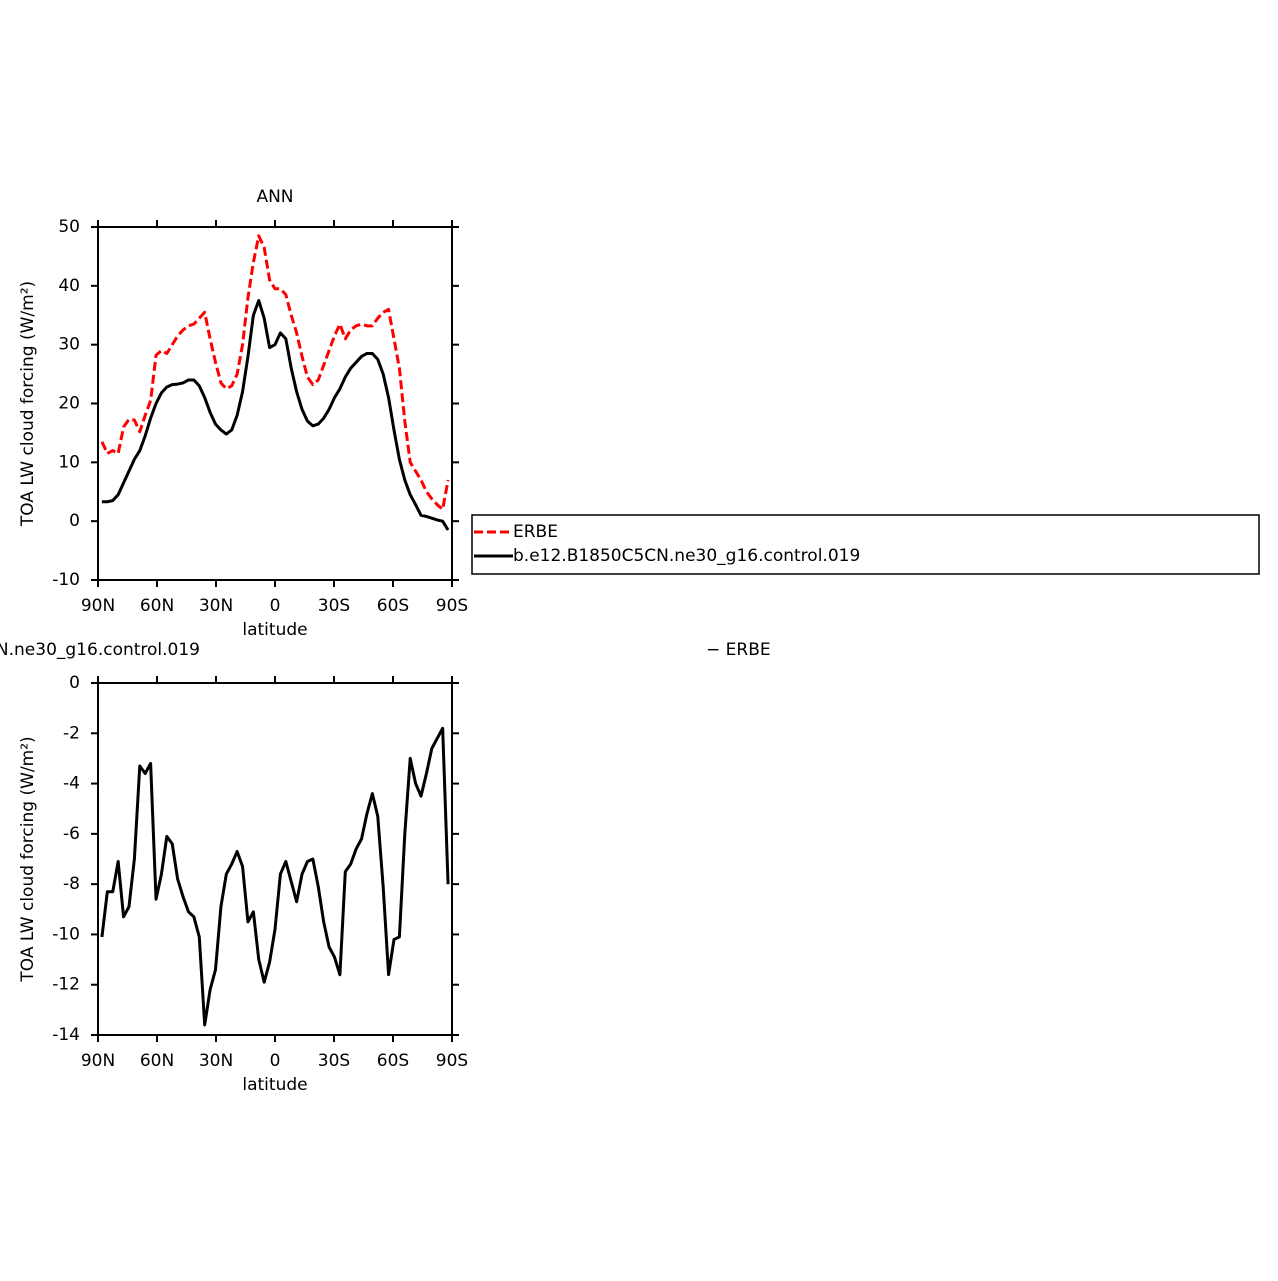  Describe the element at coordinates (865, 544) in the screenshot. I see `legend-box` at that location.